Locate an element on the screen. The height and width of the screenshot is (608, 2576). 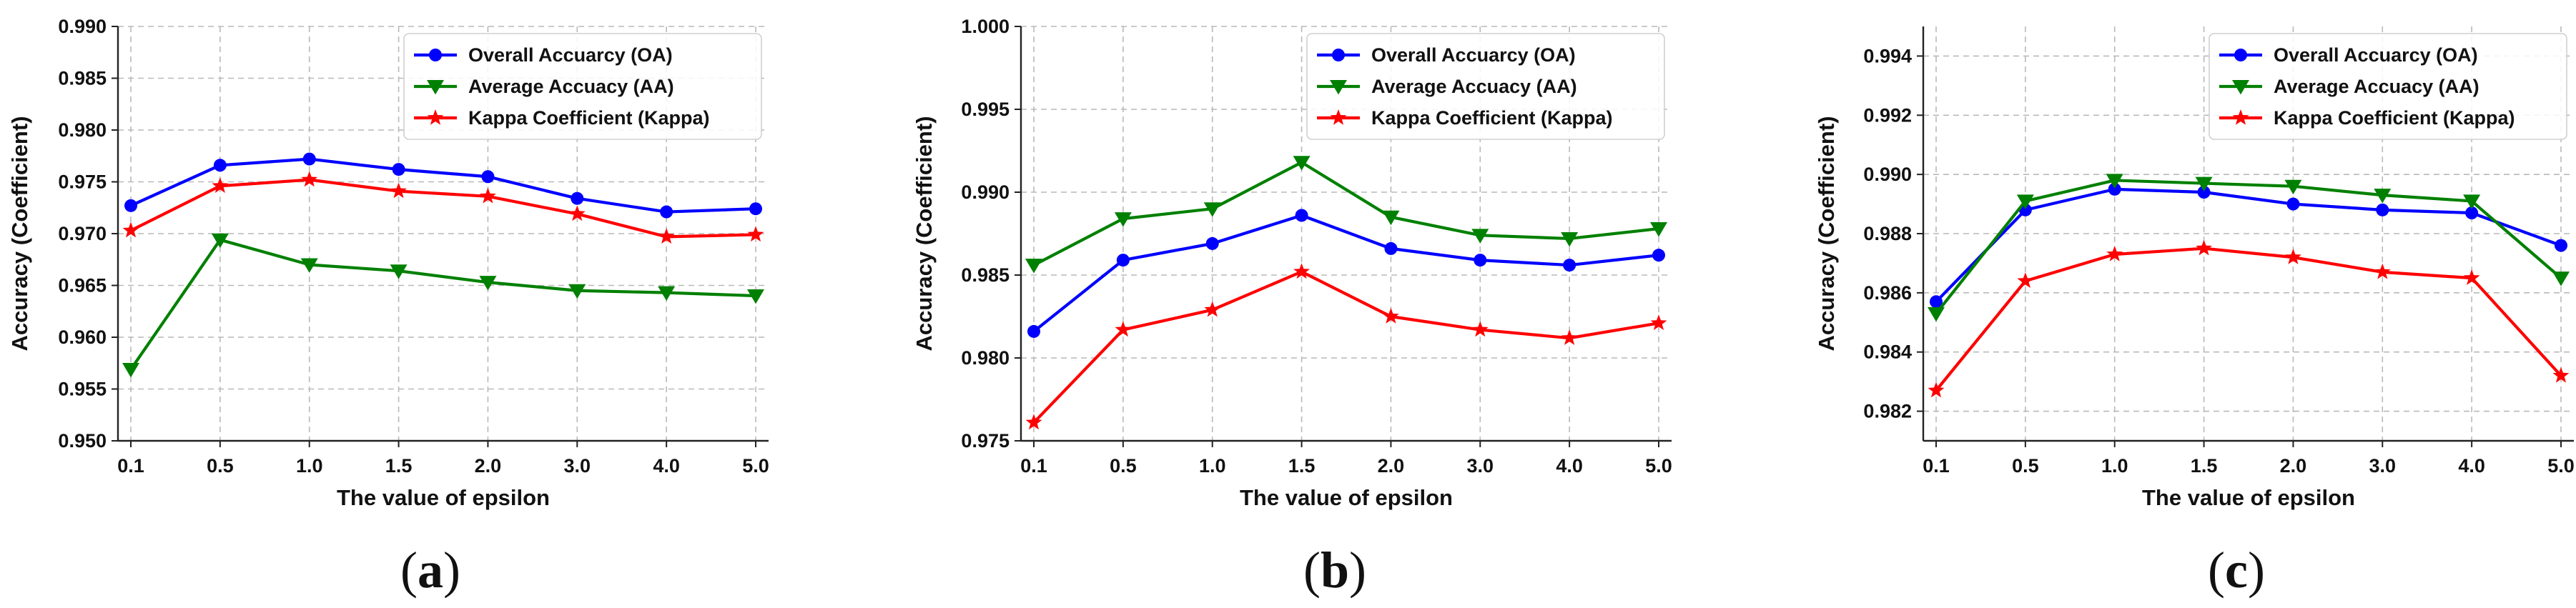
y-tick-label: 0.965 is located at coordinates (82, 285).